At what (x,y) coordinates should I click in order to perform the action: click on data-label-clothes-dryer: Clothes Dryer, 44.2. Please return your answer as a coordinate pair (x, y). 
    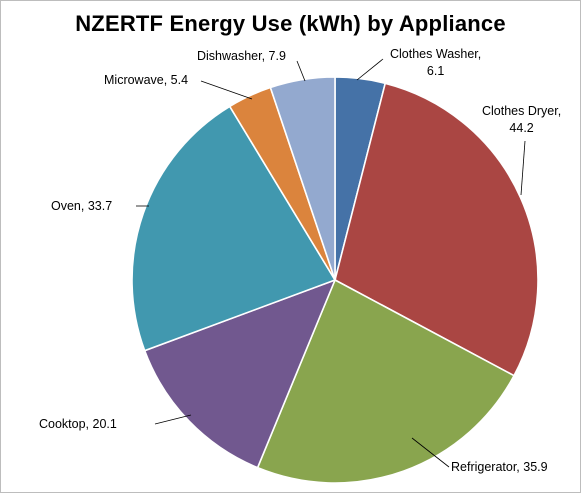
    Looking at the image, I should click on (521, 119).